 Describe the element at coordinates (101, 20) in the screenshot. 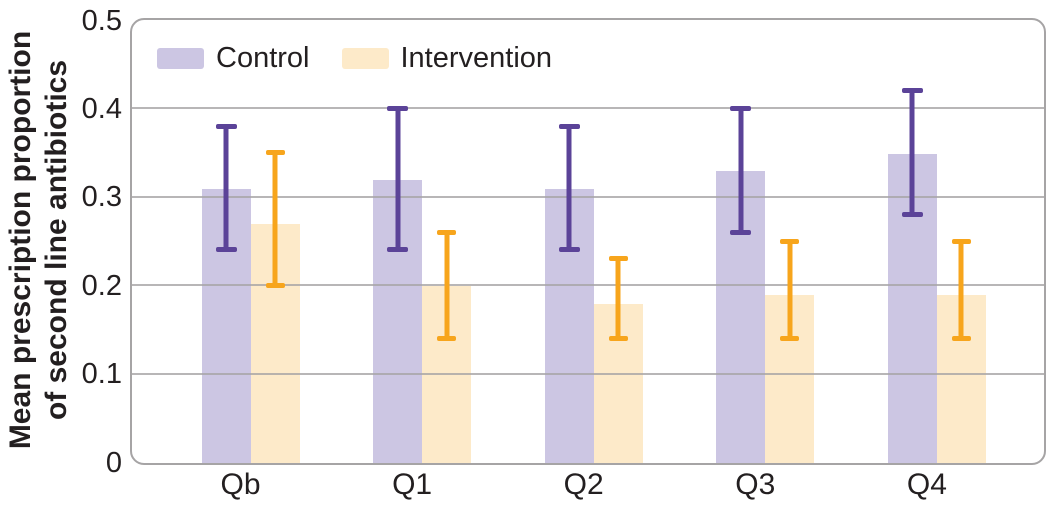

I see `y-tick-label-0.5: 0.5` at that location.